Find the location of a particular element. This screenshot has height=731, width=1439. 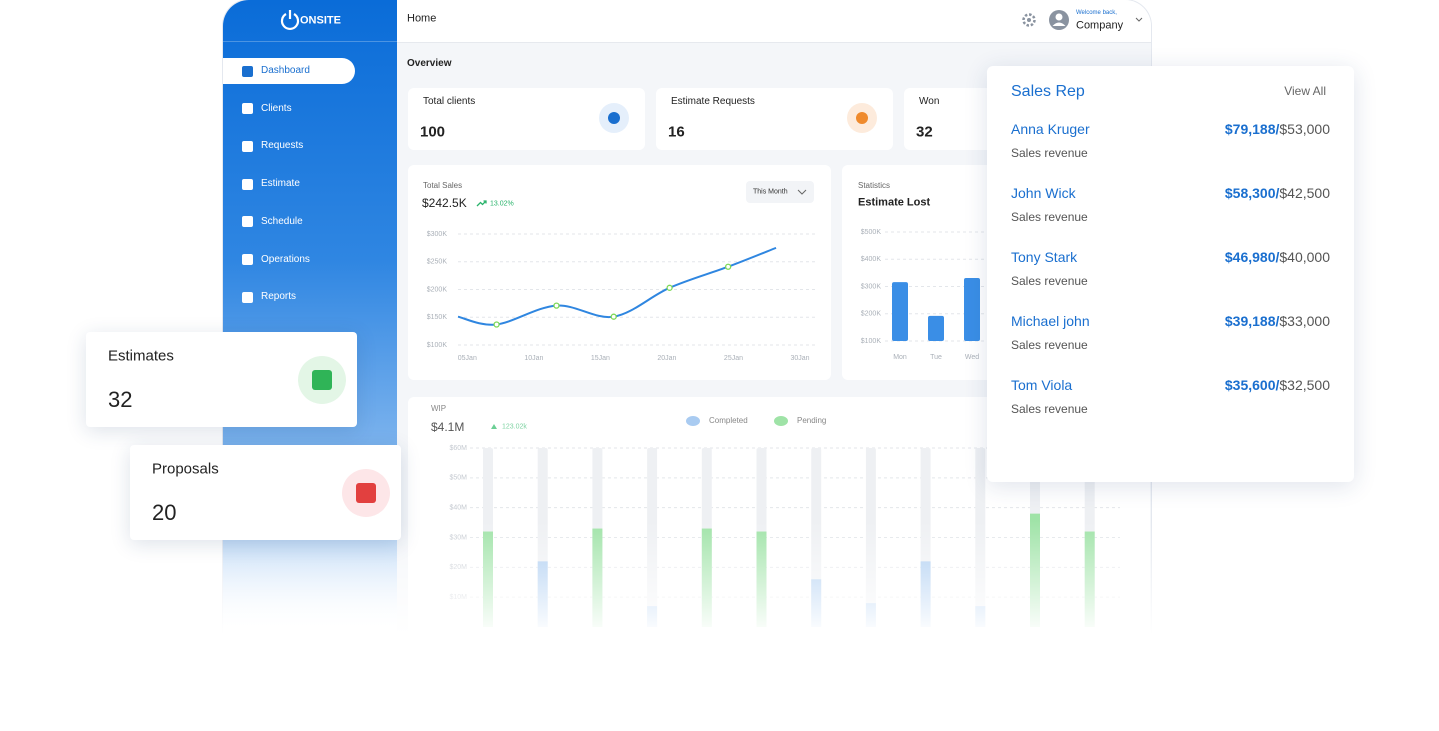

y-tick-label: $40M is located at coordinates (458, 508).